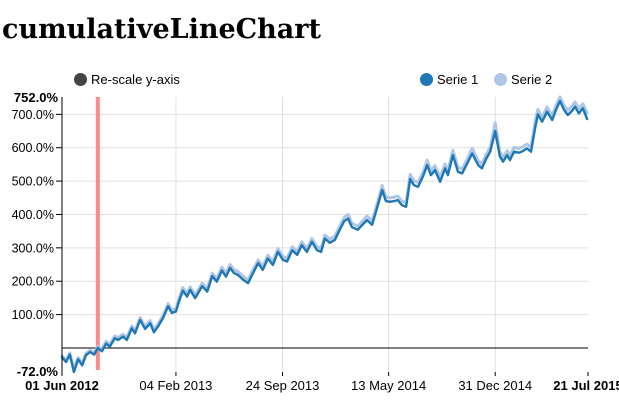 The image size is (619, 418). Describe the element at coordinates (33, 282) in the screenshot. I see `y-tick-label: 200.0%` at that location.